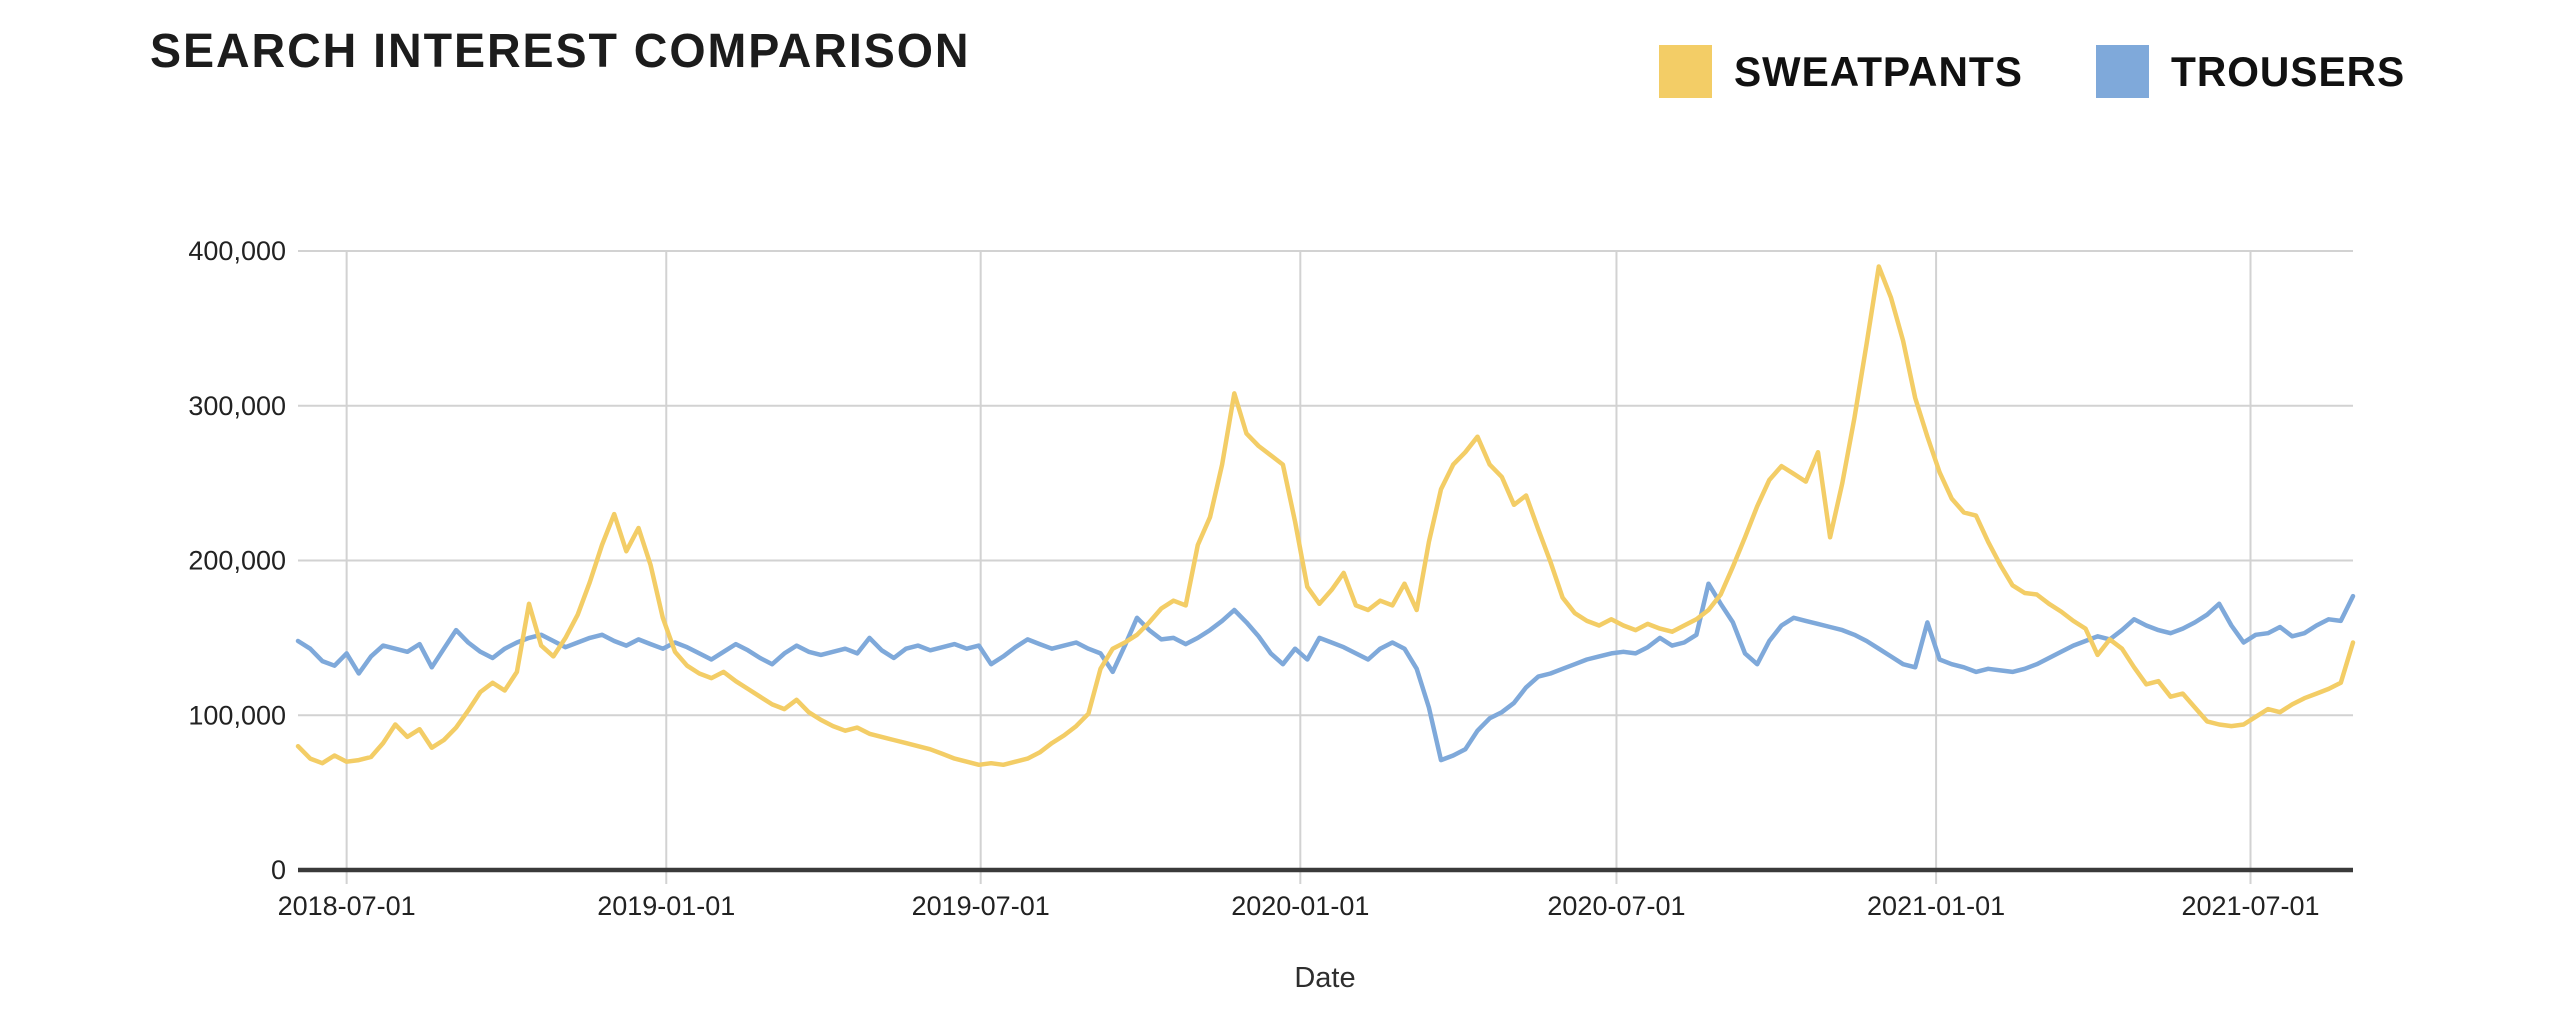 The image size is (2550, 1035). What do you see at coordinates (560, 51) in the screenshot?
I see `chart-title: SEARCH INTEREST COMPARISON` at bounding box center [560, 51].